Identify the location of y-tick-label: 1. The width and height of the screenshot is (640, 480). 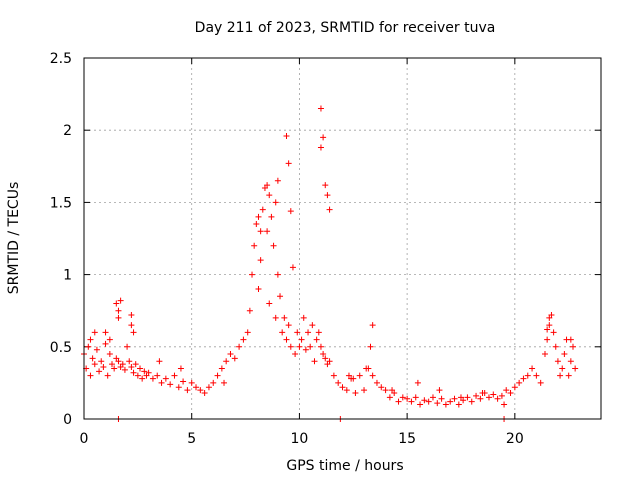
(67, 276).